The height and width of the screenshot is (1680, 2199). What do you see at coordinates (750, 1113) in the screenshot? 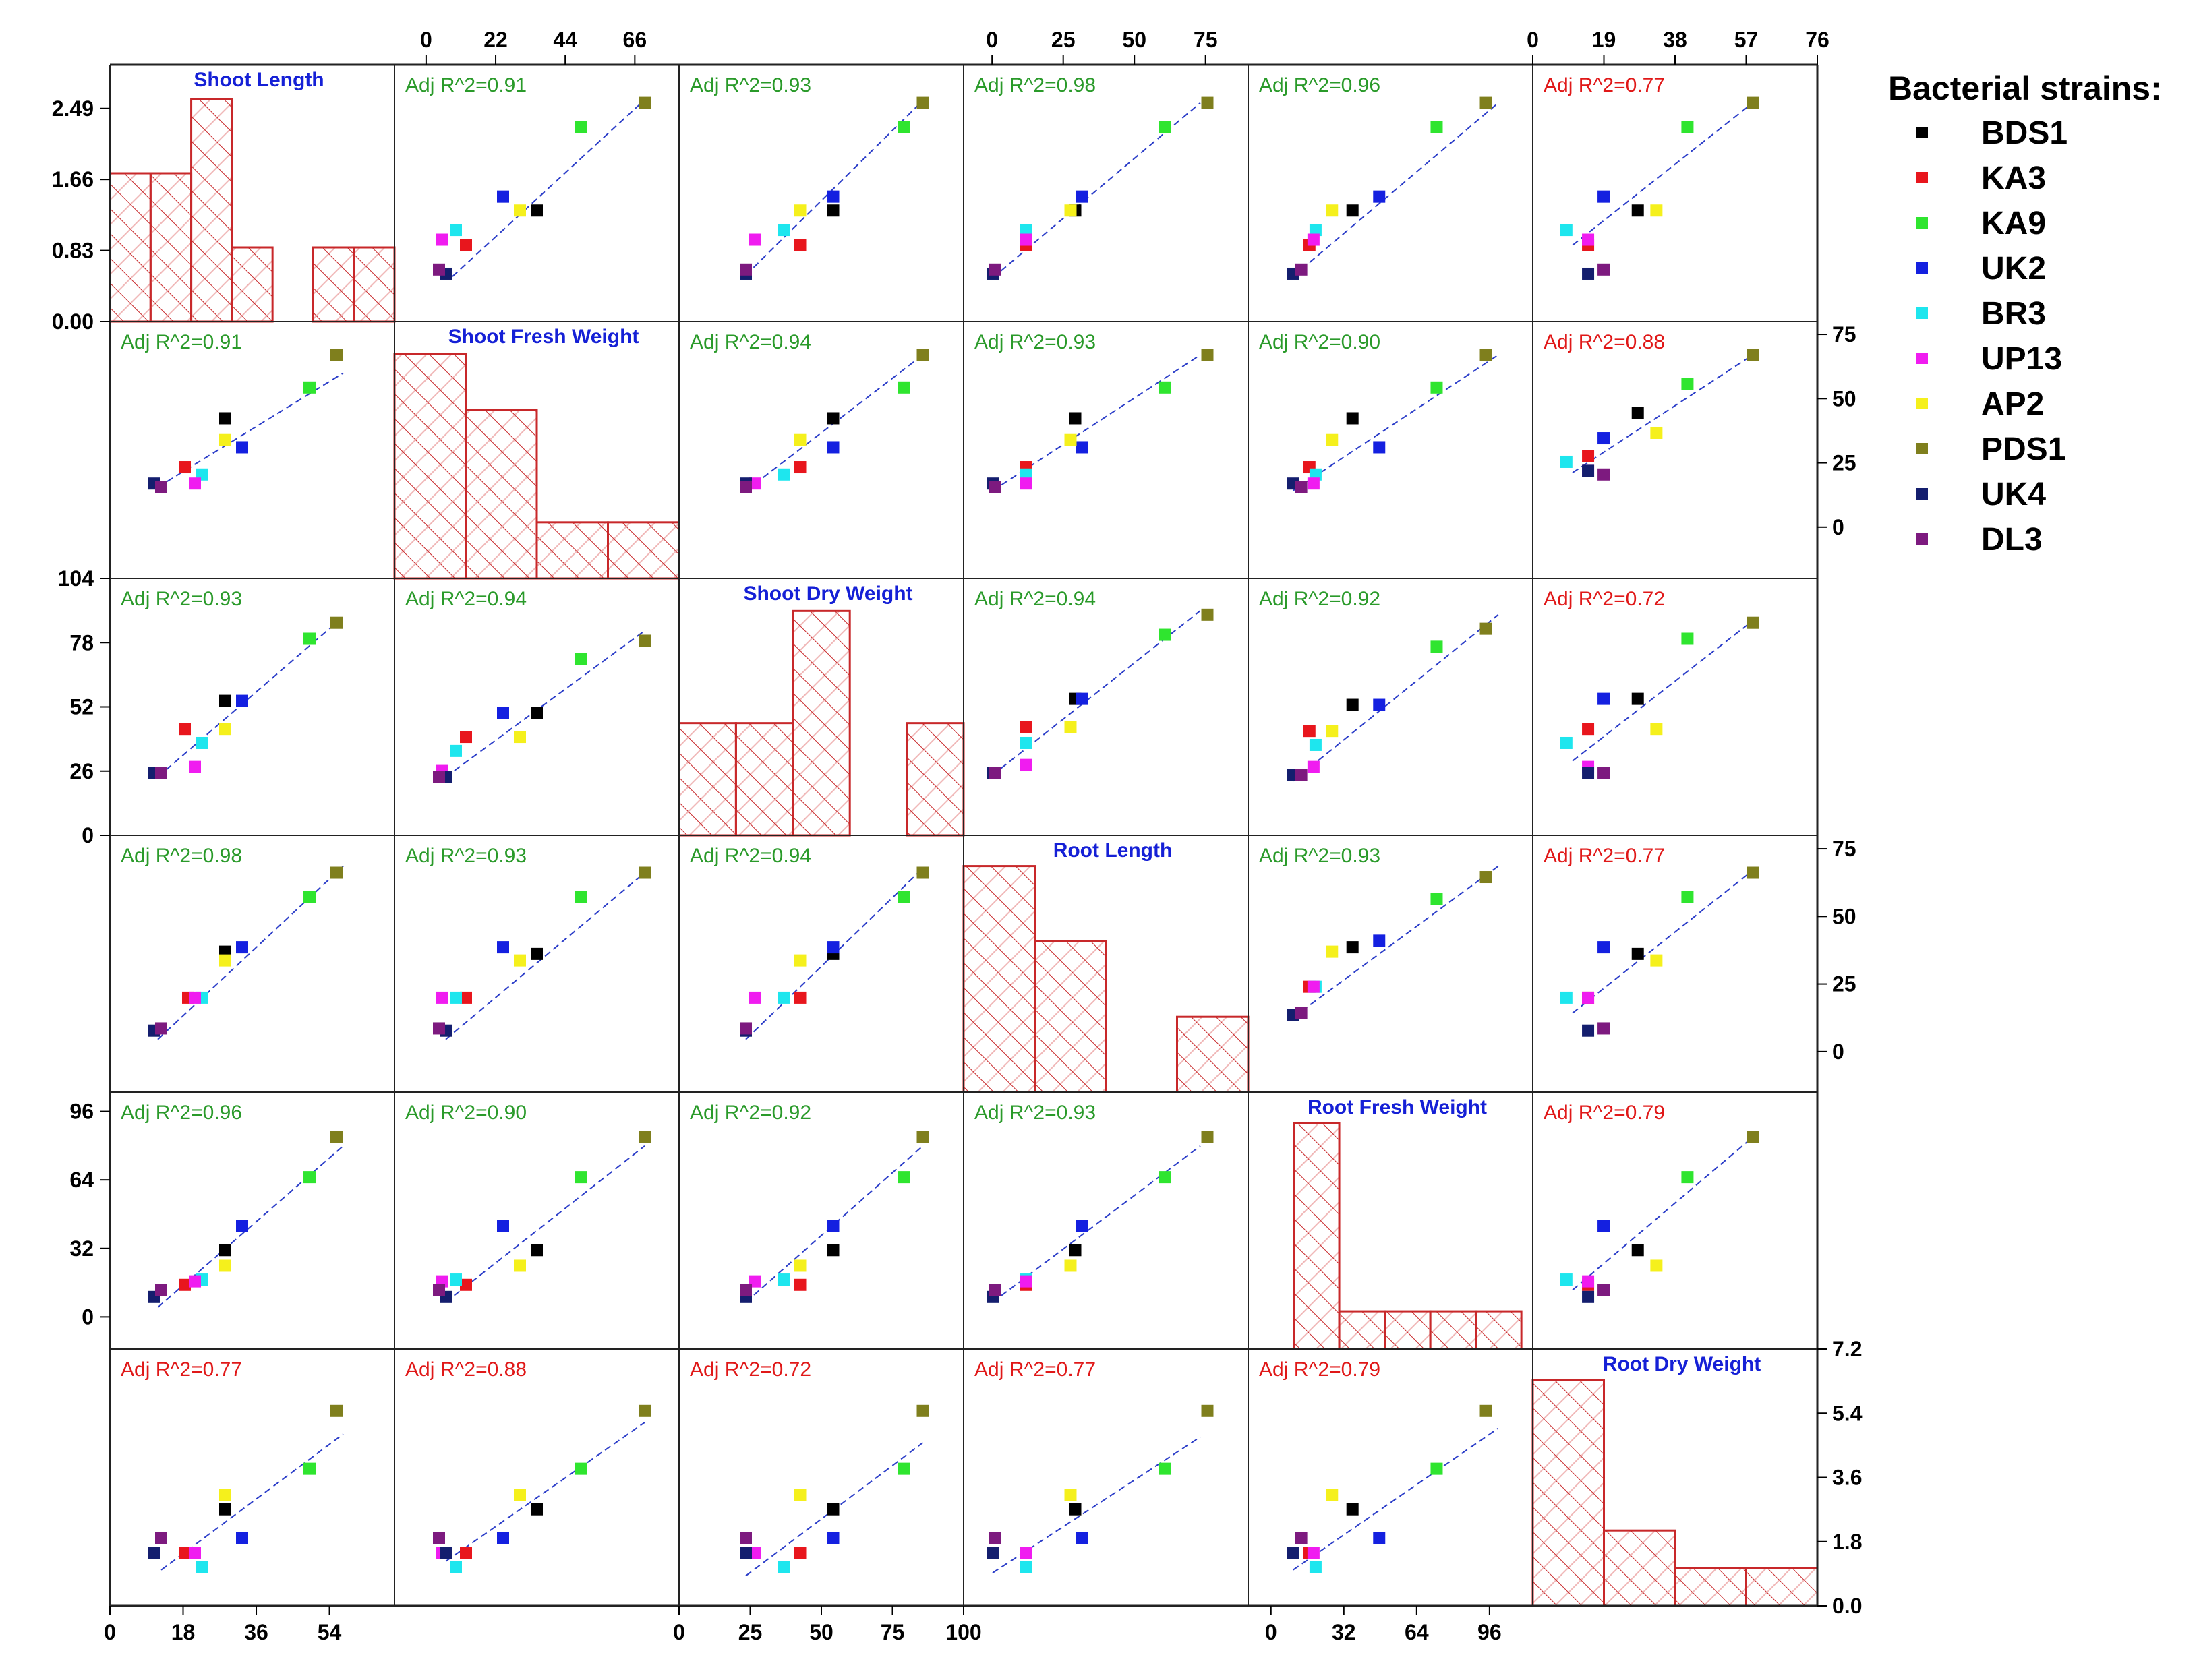
I see `adj-r2-label: Adj R^2=0.92` at bounding box center [750, 1113].